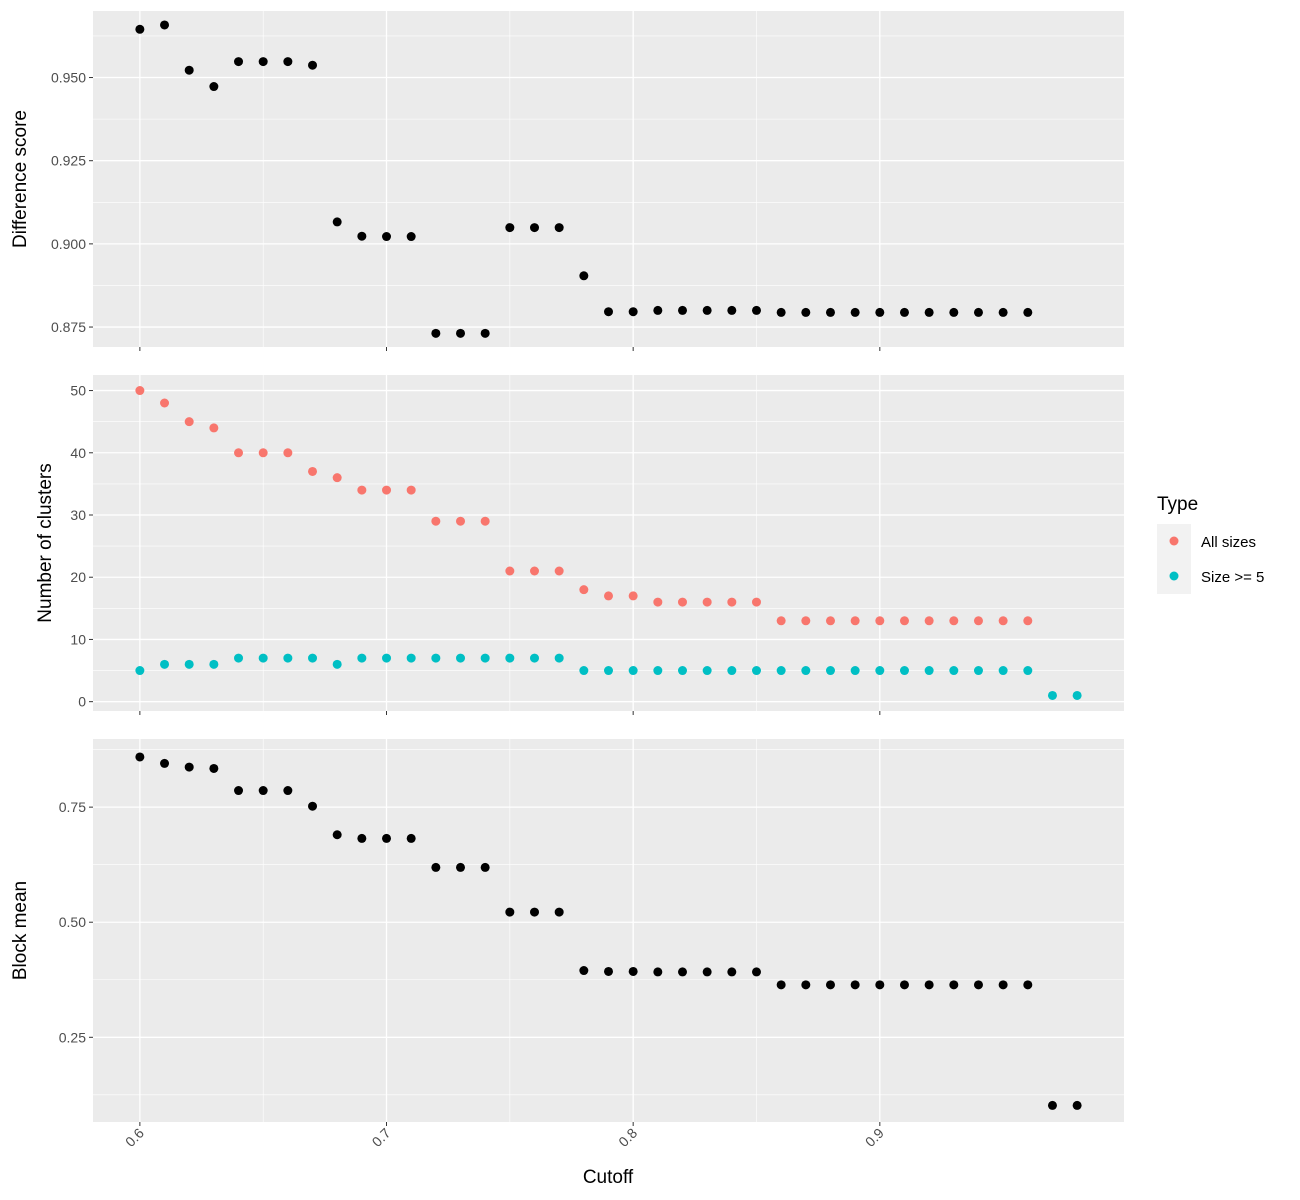 The image size is (1300, 1200). What do you see at coordinates (134, 1137) in the screenshot?
I see `x-tick-label: 0.6` at bounding box center [134, 1137].